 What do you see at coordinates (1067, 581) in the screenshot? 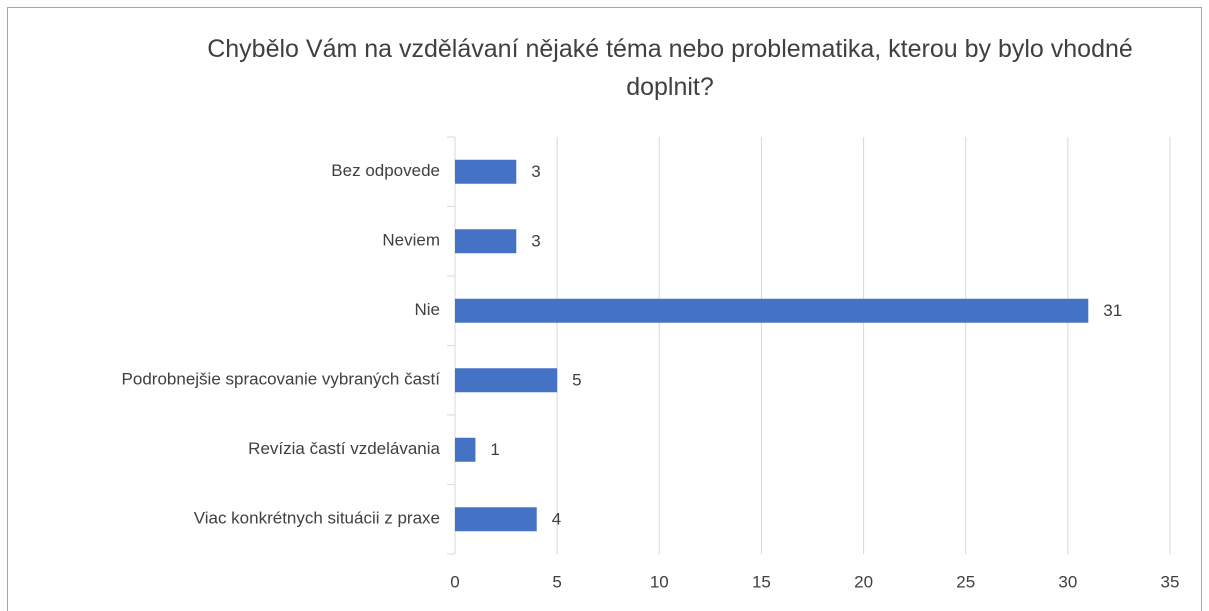
I see `x-tick-label: 30` at bounding box center [1067, 581].